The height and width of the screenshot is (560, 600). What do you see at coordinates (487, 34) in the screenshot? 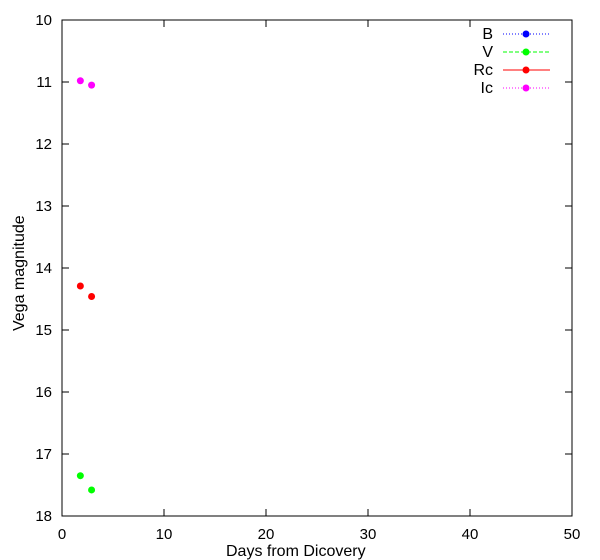
I see `legend-label-b: B` at bounding box center [487, 34].